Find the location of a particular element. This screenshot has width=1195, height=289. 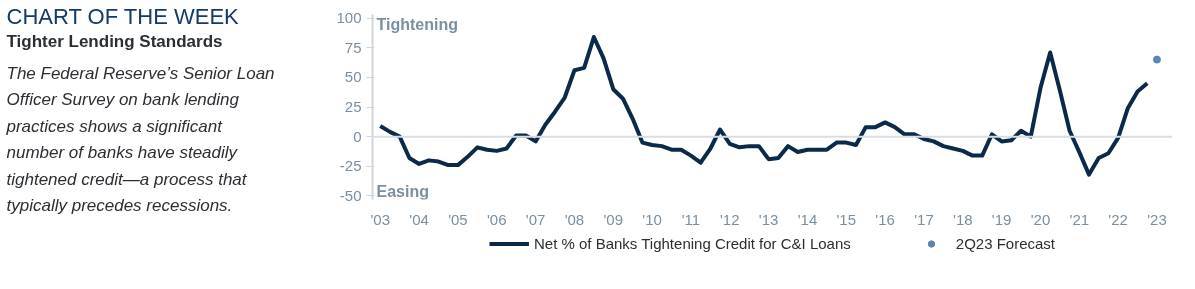

y-tick-label: 100 is located at coordinates (349, 18).